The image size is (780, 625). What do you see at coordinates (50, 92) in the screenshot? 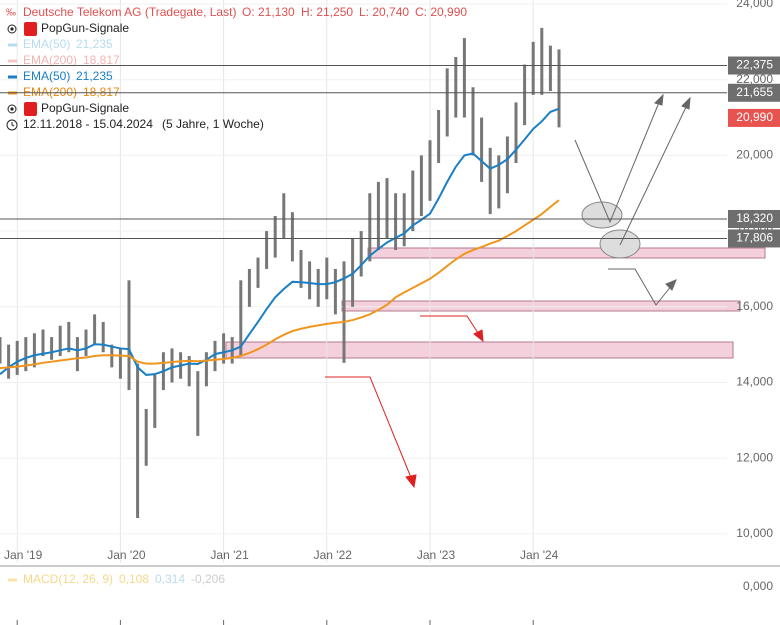
I see `legend-entry: EMA(200)` at bounding box center [50, 92].